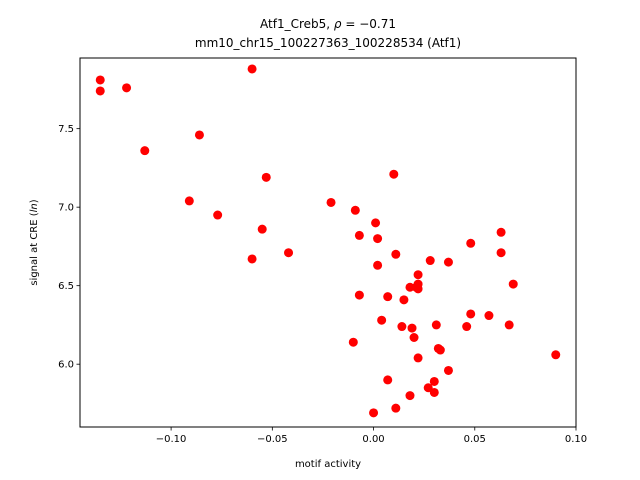 This screenshot has width=640, height=480. Describe the element at coordinates (66, 365) in the screenshot. I see `y-tick-label: 6.0` at that location.